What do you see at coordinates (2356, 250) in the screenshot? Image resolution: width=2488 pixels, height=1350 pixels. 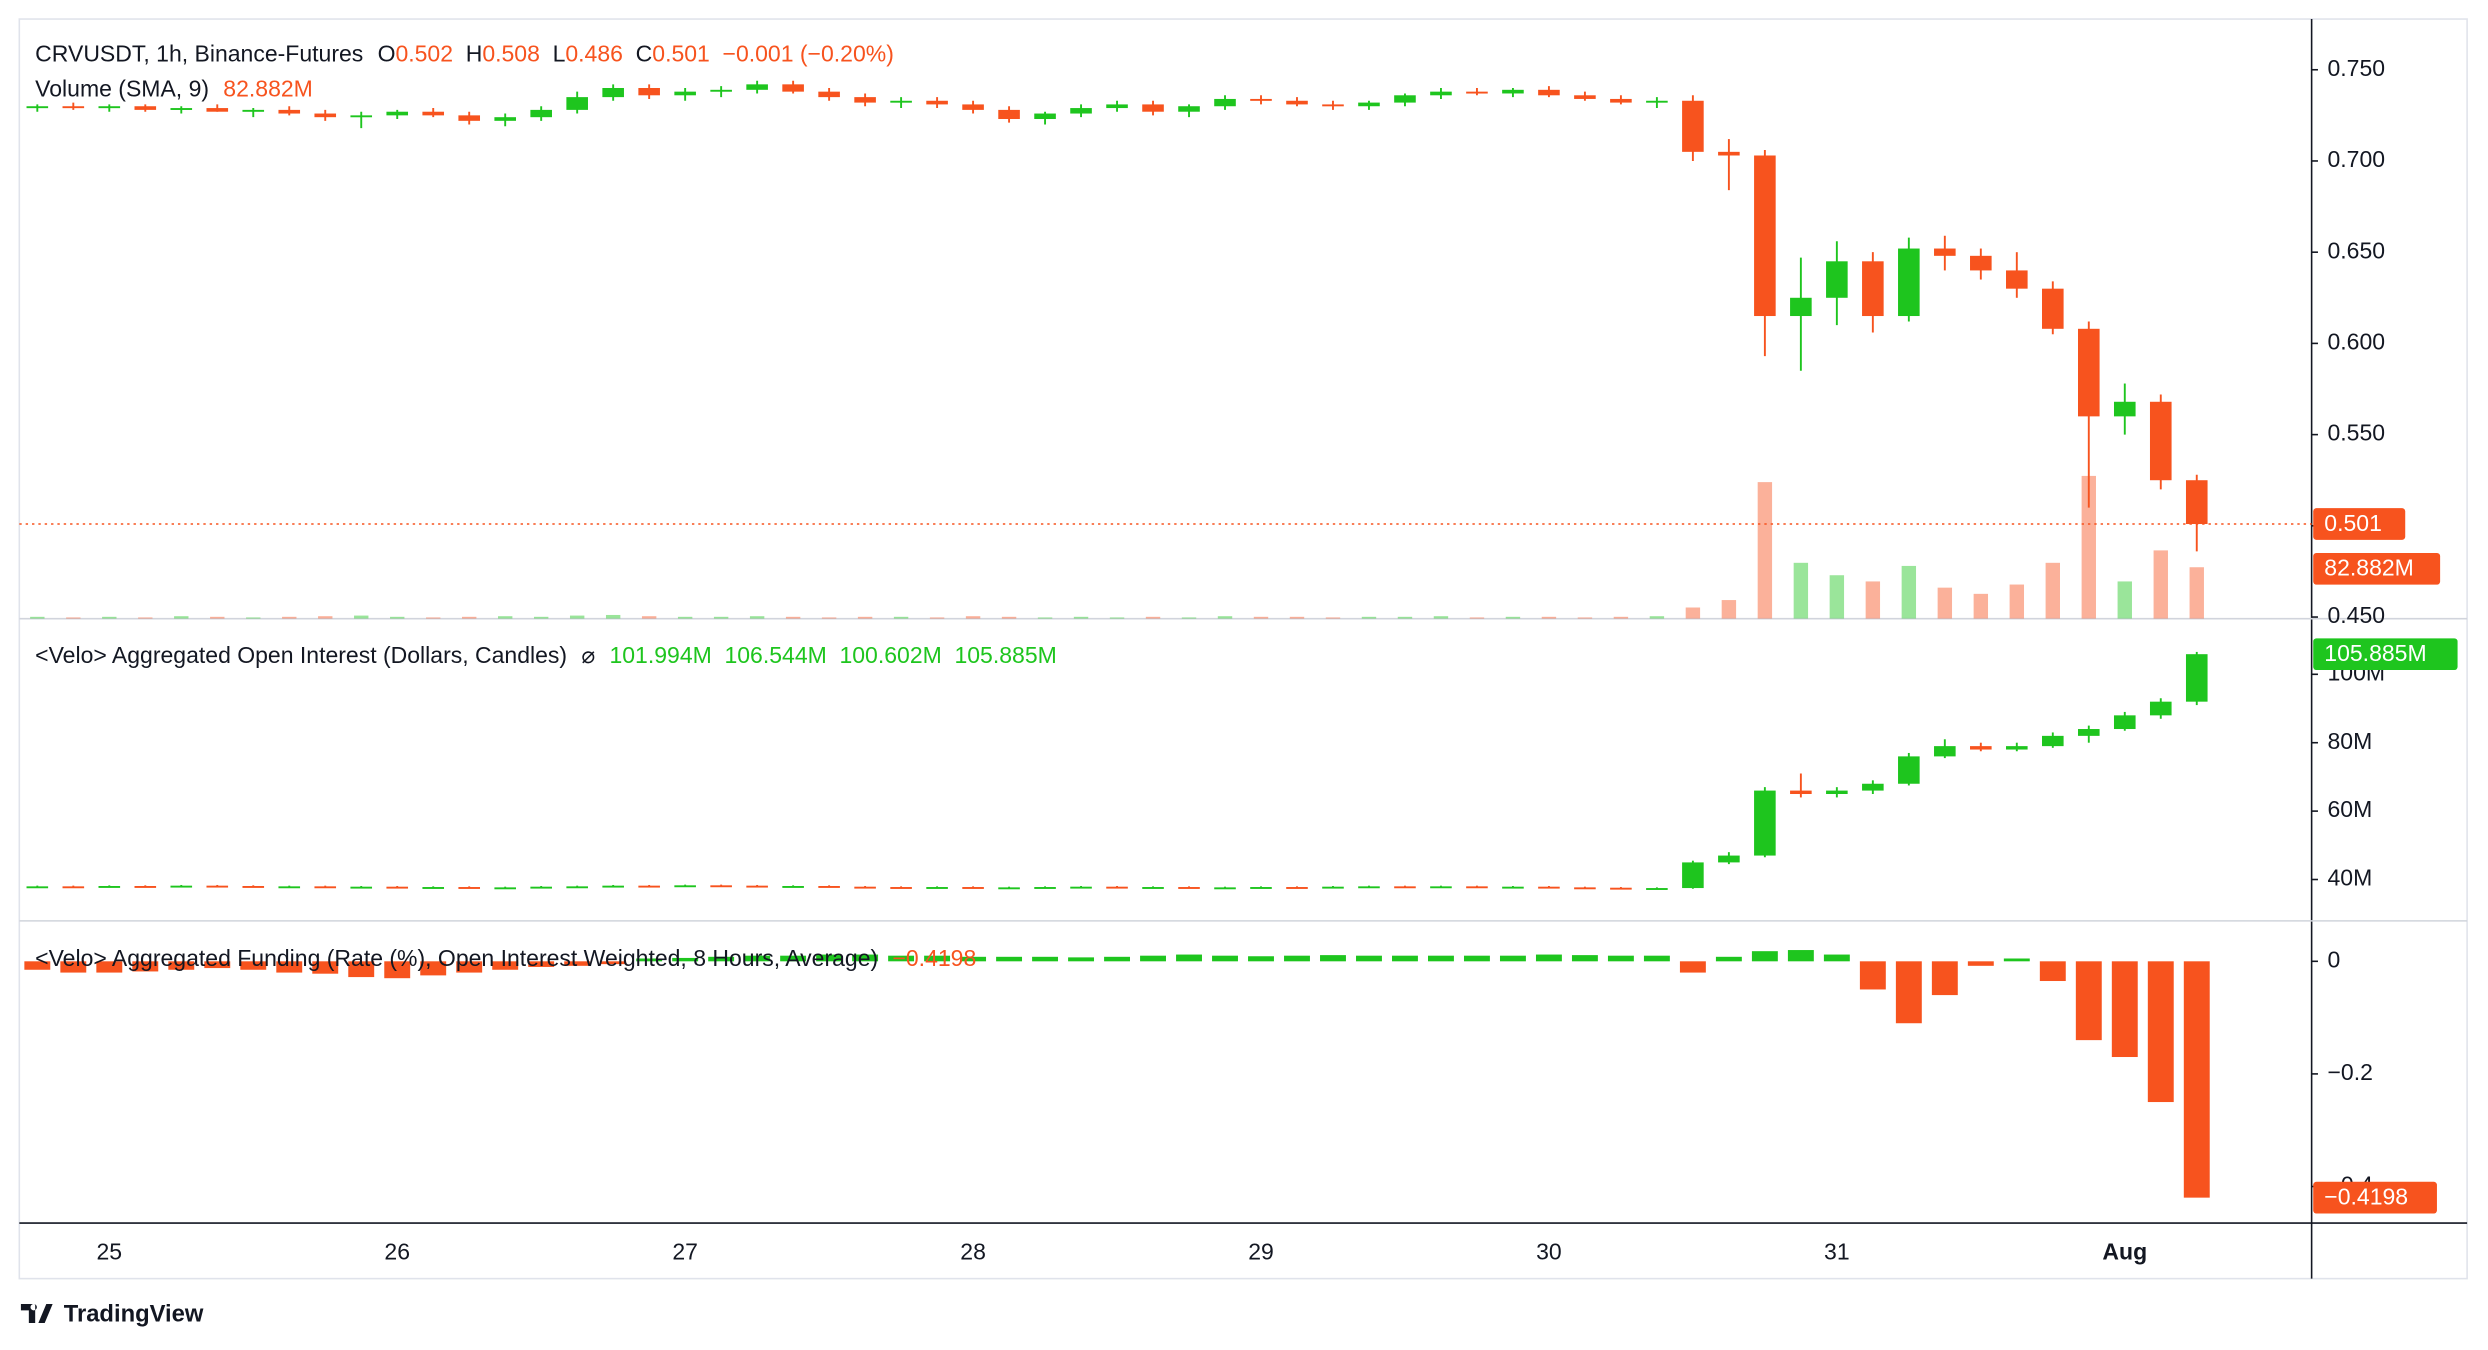 I see `y-tick-label: 0.650` at bounding box center [2356, 250].